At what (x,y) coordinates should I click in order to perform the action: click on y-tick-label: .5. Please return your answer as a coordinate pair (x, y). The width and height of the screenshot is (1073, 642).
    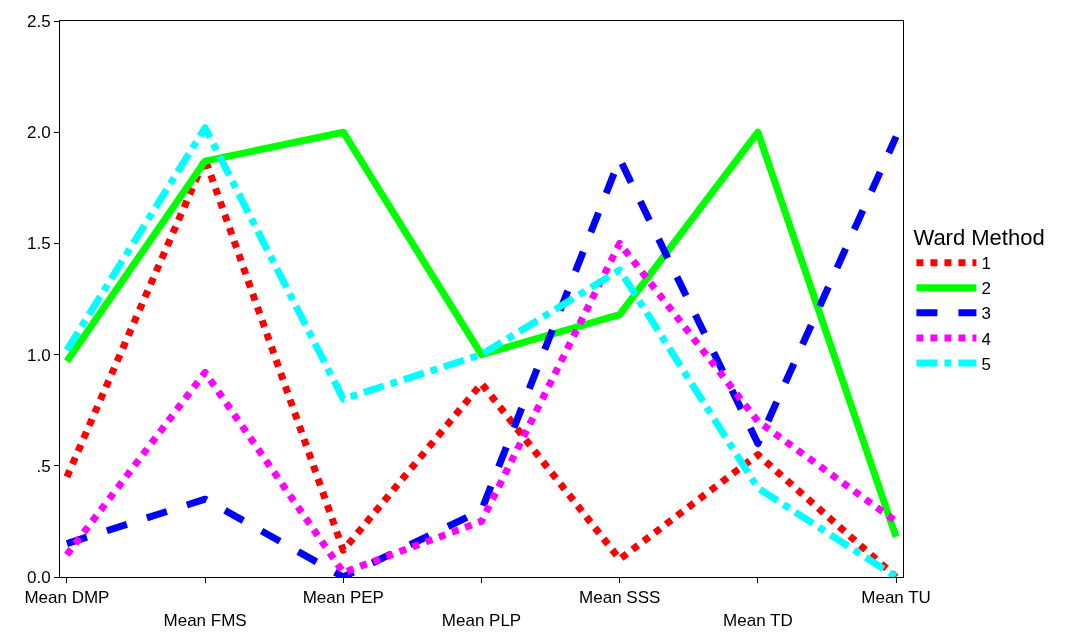
    Looking at the image, I should click on (43, 466).